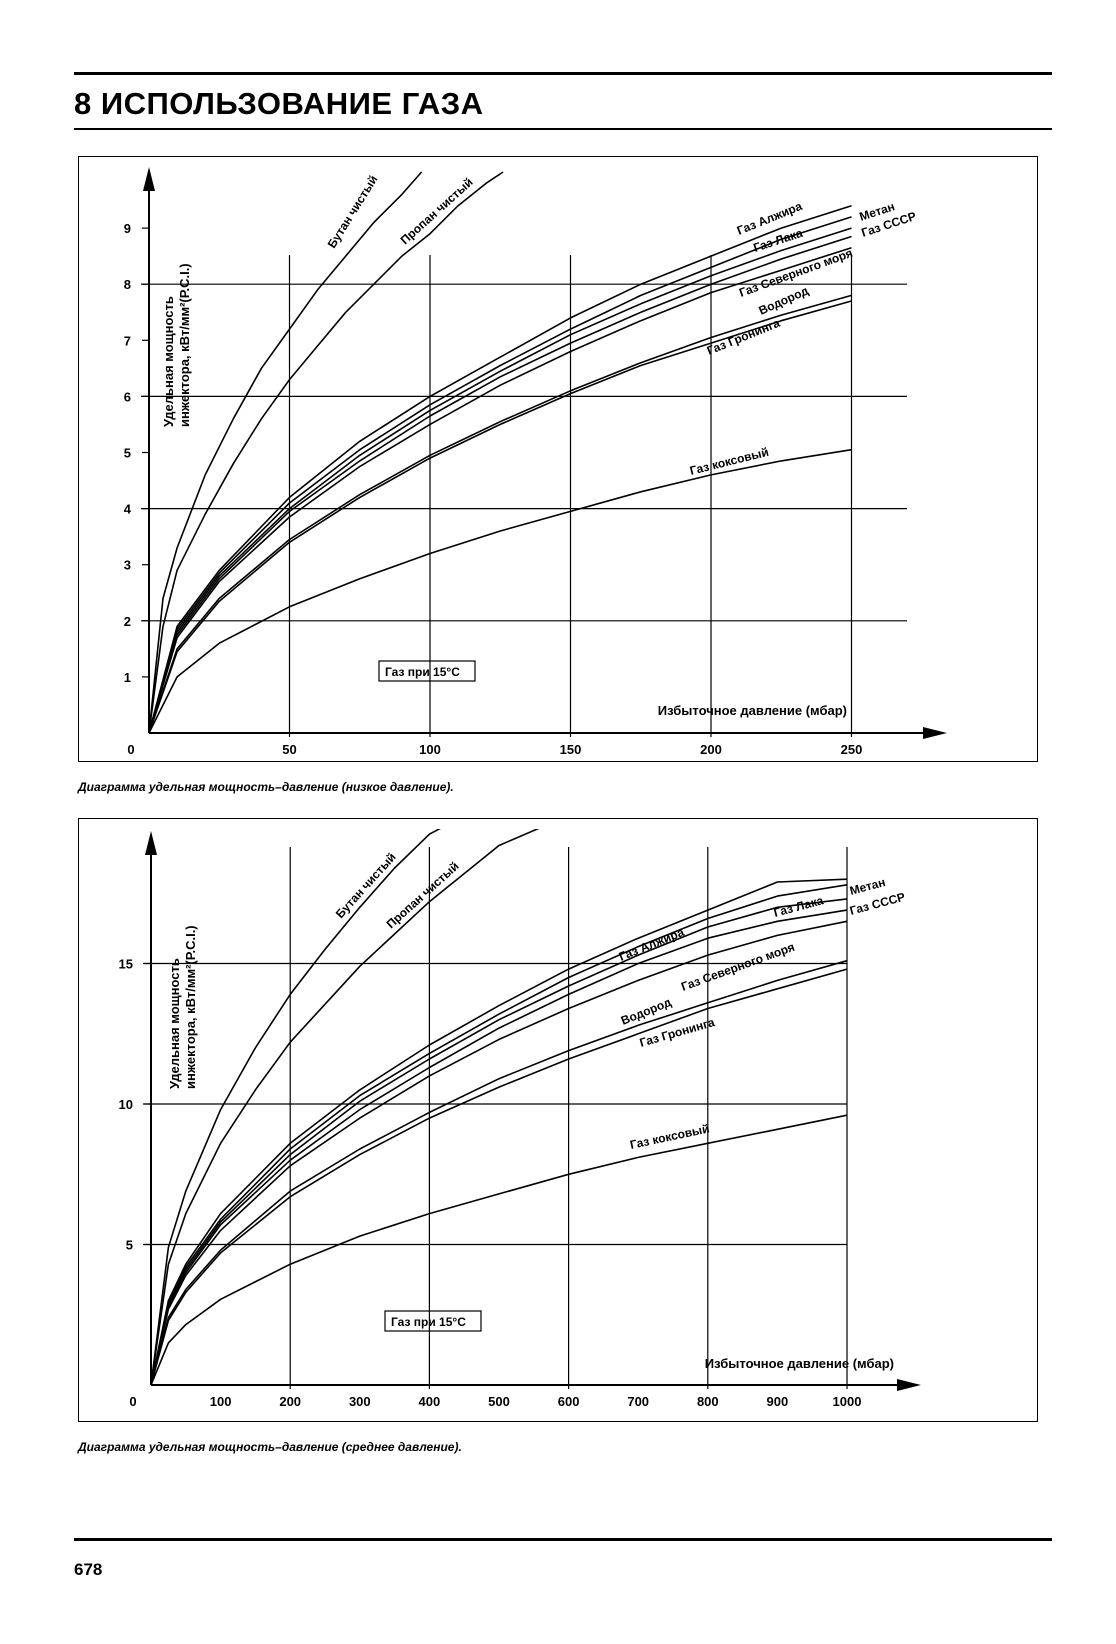  What do you see at coordinates (127, 565) in the screenshot?
I see `y-tick-label: 3` at bounding box center [127, 565].